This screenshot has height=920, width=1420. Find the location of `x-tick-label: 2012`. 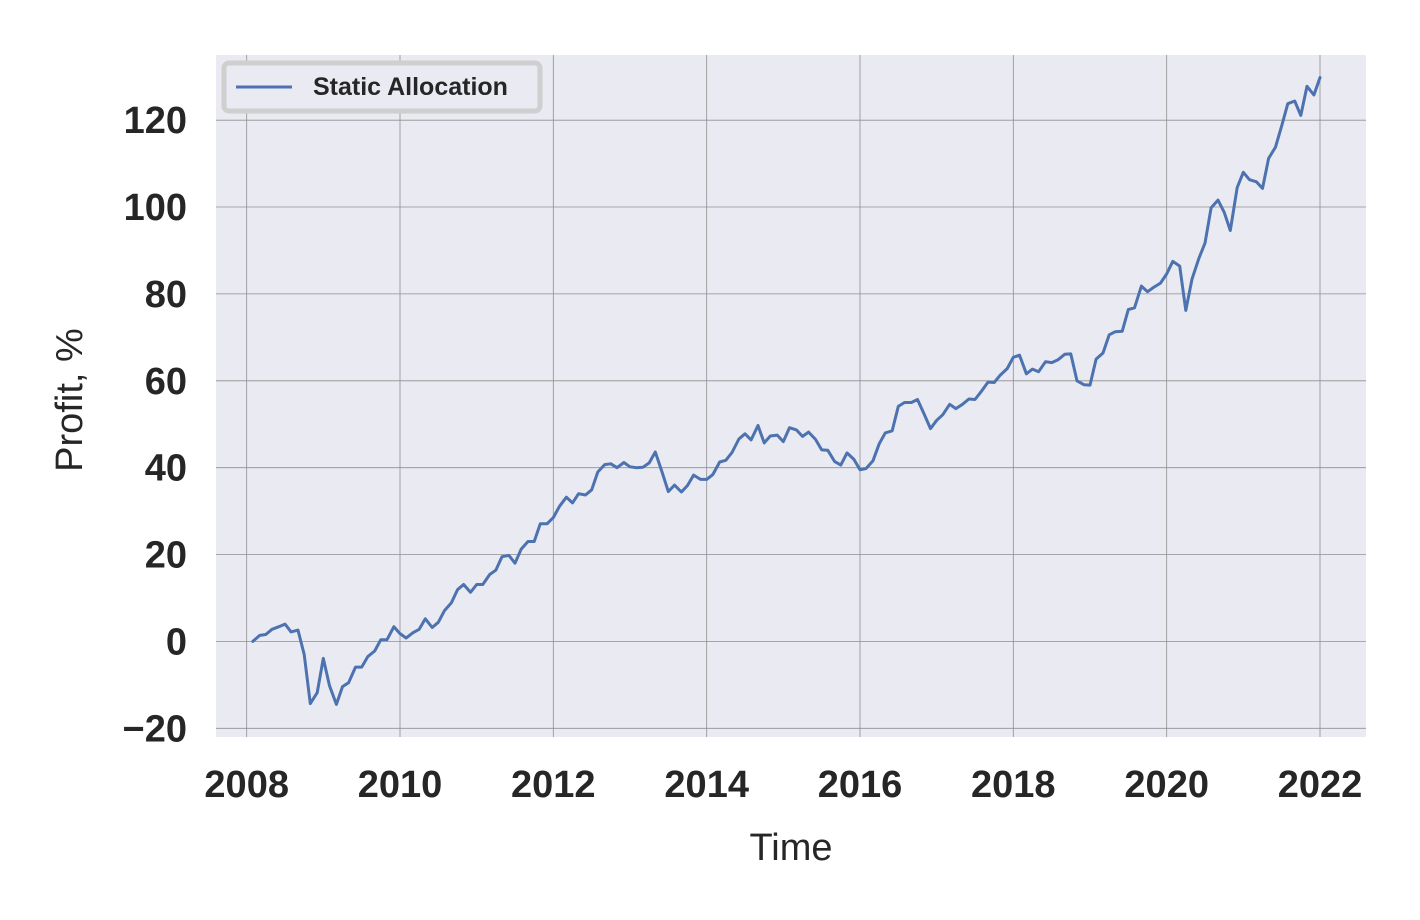

x-tick-label: 2012 is located at coordinates (553, 785).